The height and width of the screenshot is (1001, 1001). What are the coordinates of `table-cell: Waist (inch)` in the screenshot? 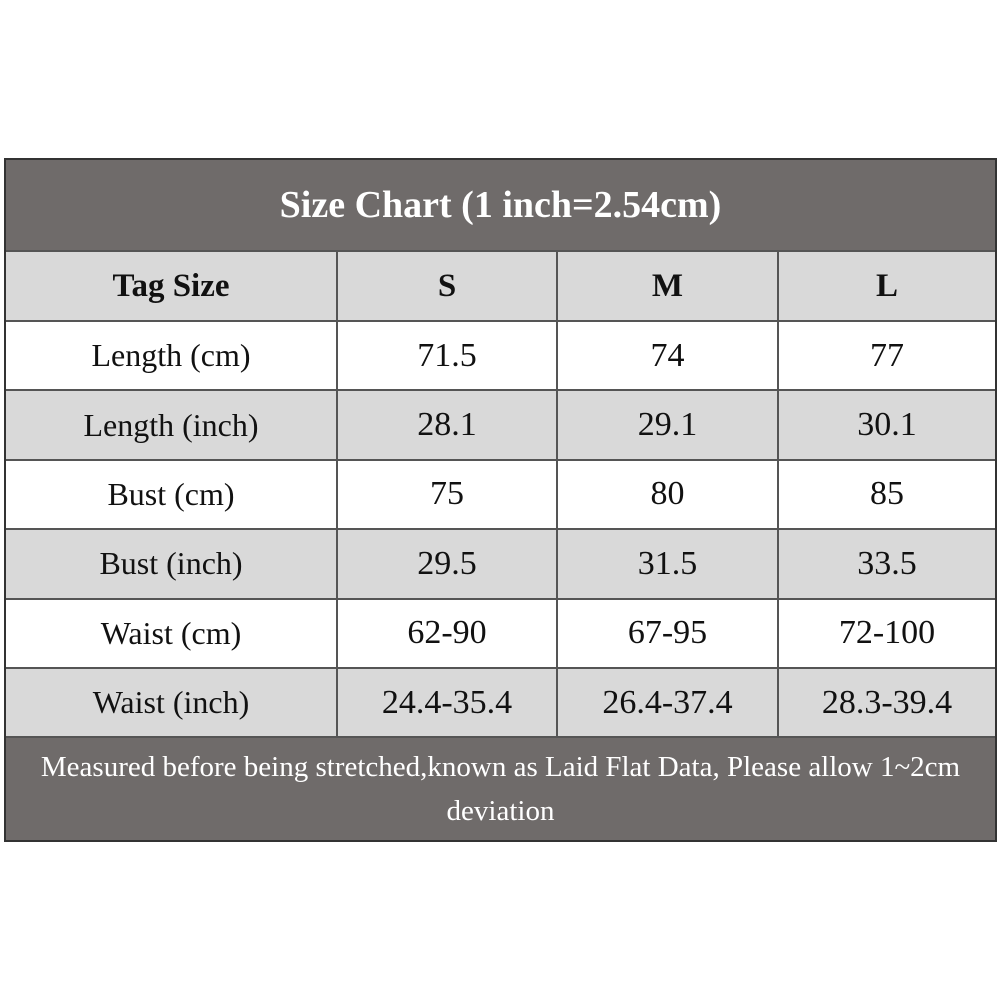 It's located at (172, 702).